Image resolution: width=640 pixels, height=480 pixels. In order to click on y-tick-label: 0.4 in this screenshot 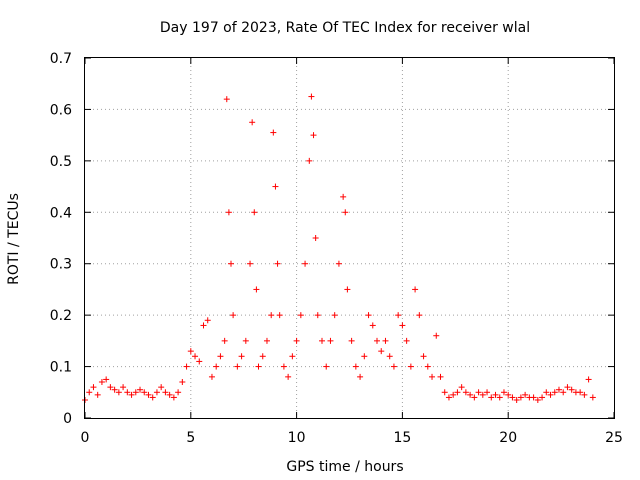, I will do `click(61, 213)`.